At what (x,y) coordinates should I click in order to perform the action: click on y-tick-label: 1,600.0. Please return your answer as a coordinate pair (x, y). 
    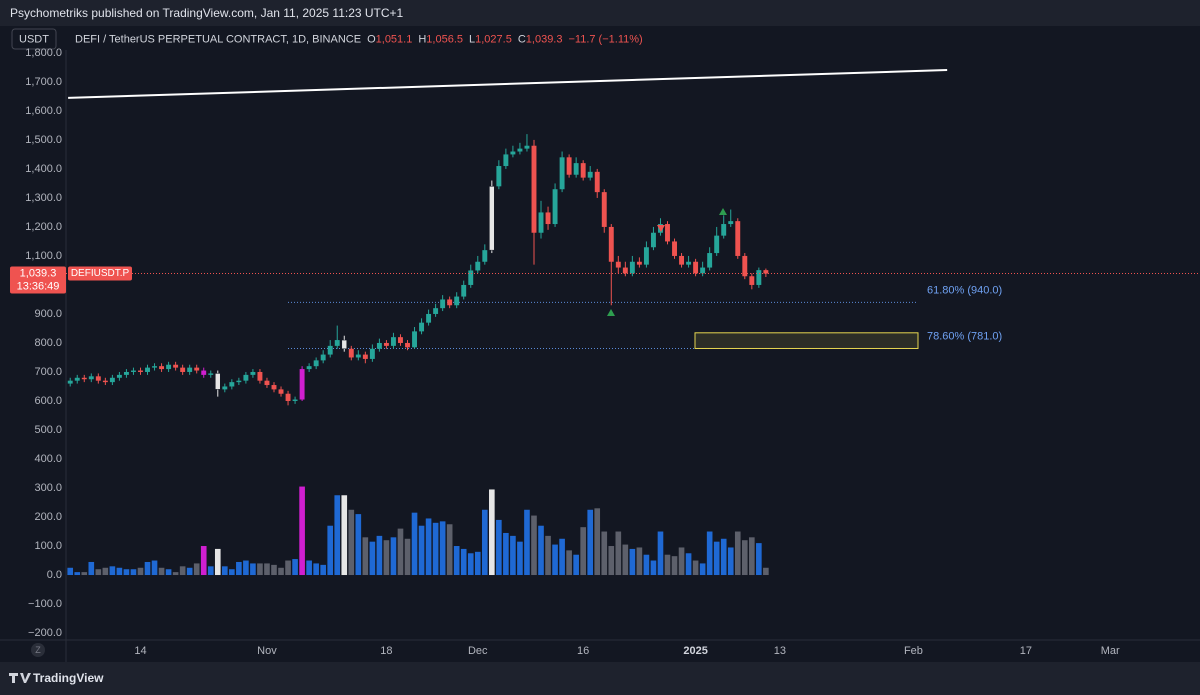
    Looking at the image, I should click on (43, 111).